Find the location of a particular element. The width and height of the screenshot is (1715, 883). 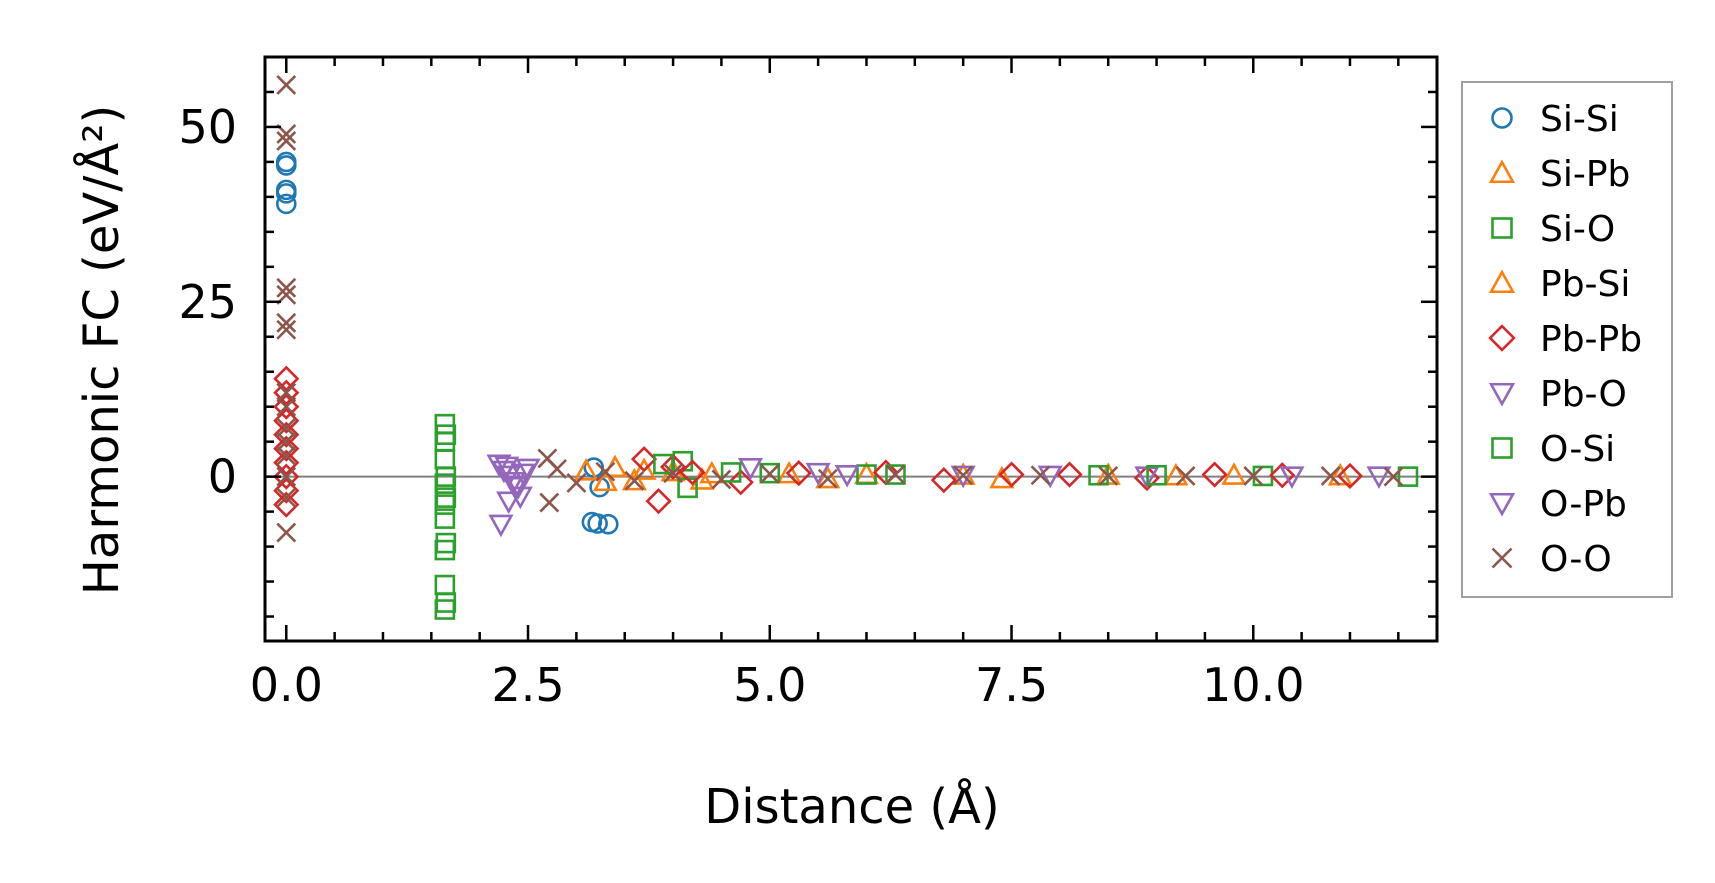

legend-box is located at coordinates (1567, 339).